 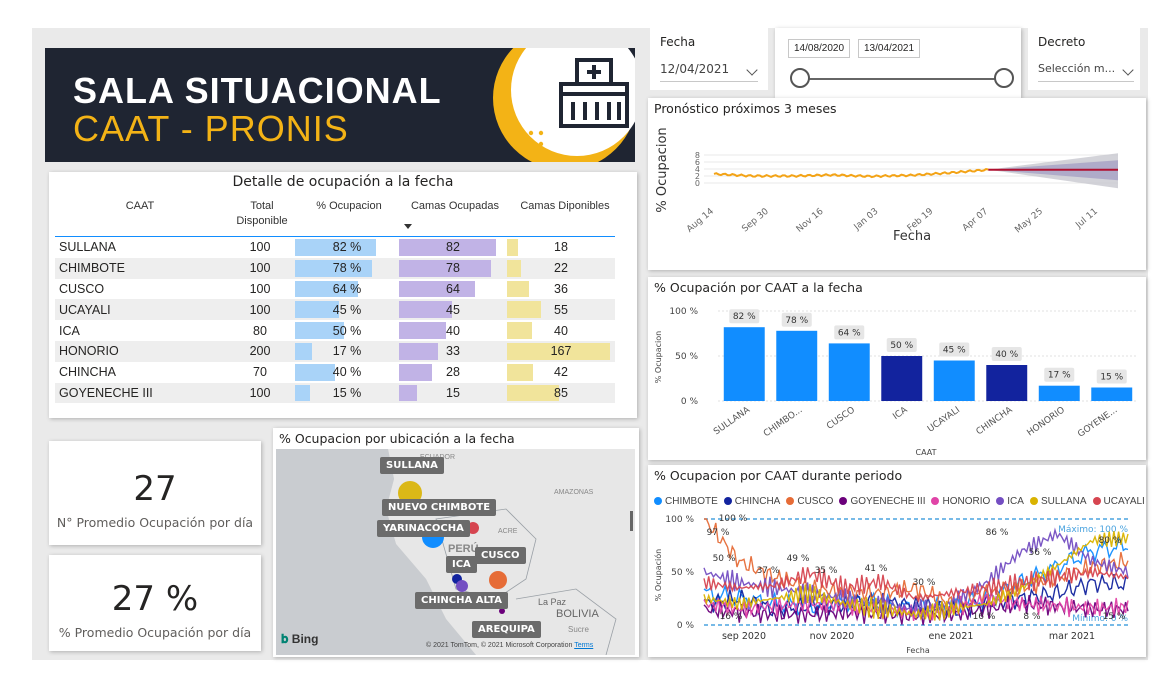 What do you see at coordinates (285, 639) in the screenshot?
I see `bing-icon: 𝐛` at bounding box center [285, 639].